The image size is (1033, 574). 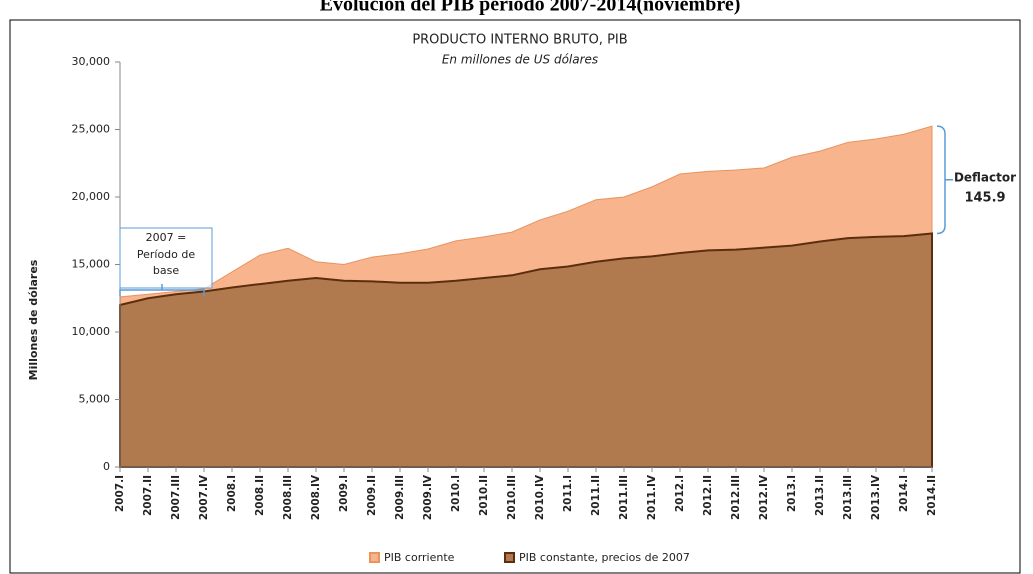 I want to click on x-tick-label: 2011.IV, so click(x=652, y=497).